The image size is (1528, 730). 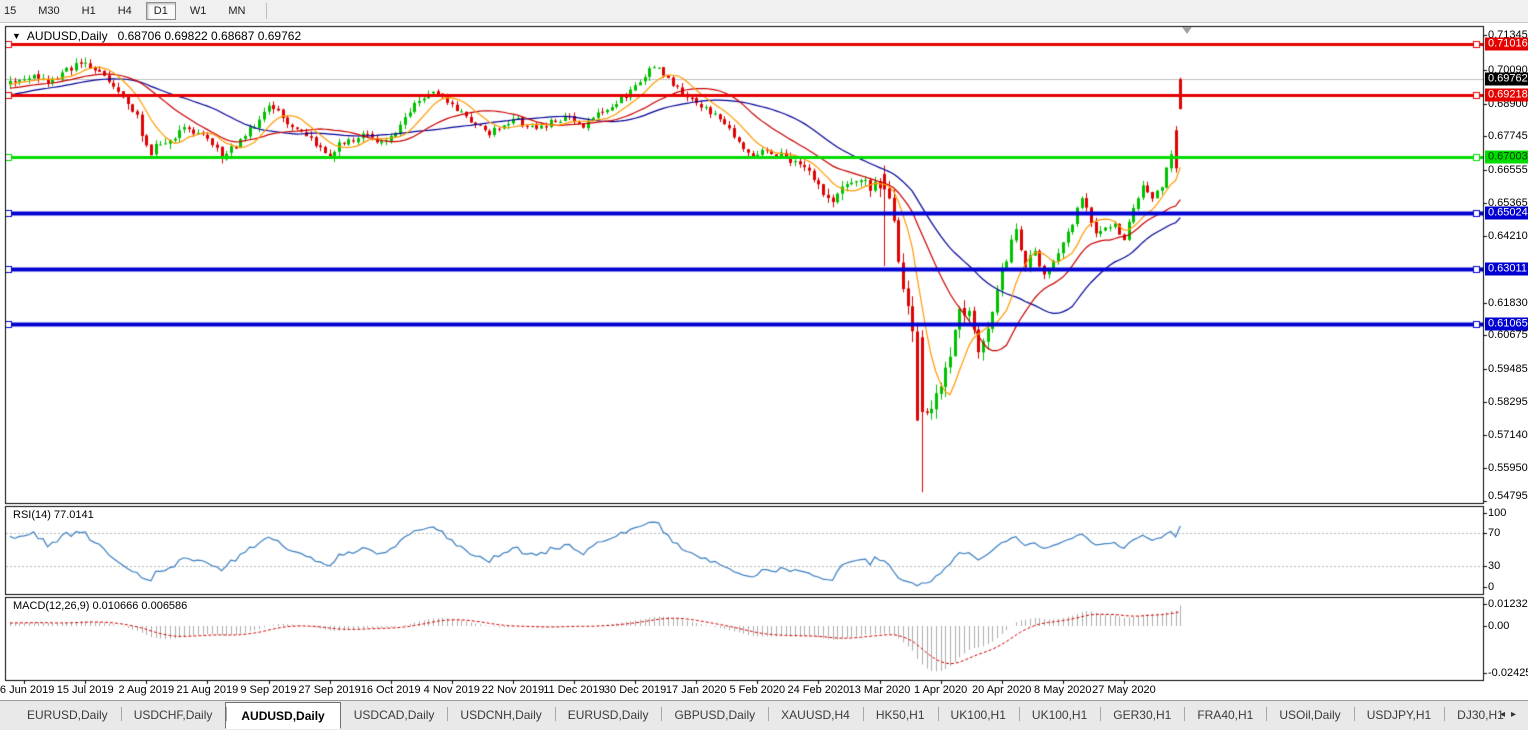 What do you see at coordinates (1508, 673) in the screenshot?
I see `macd-axis-tick: -0.02425` at bounding box center [1508, 673].